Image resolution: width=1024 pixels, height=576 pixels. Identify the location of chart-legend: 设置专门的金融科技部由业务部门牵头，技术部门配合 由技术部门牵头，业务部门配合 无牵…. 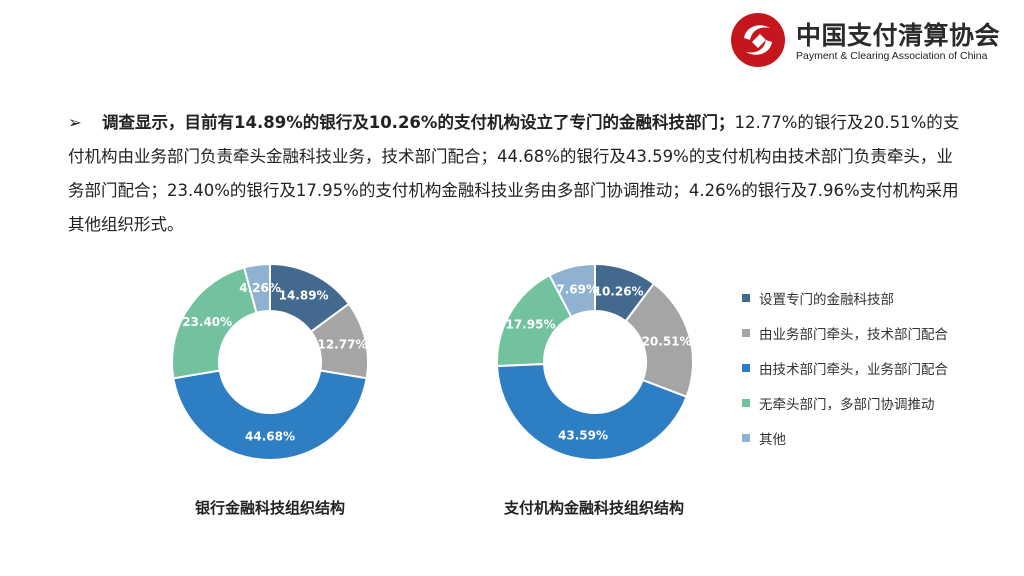
(845, 367).